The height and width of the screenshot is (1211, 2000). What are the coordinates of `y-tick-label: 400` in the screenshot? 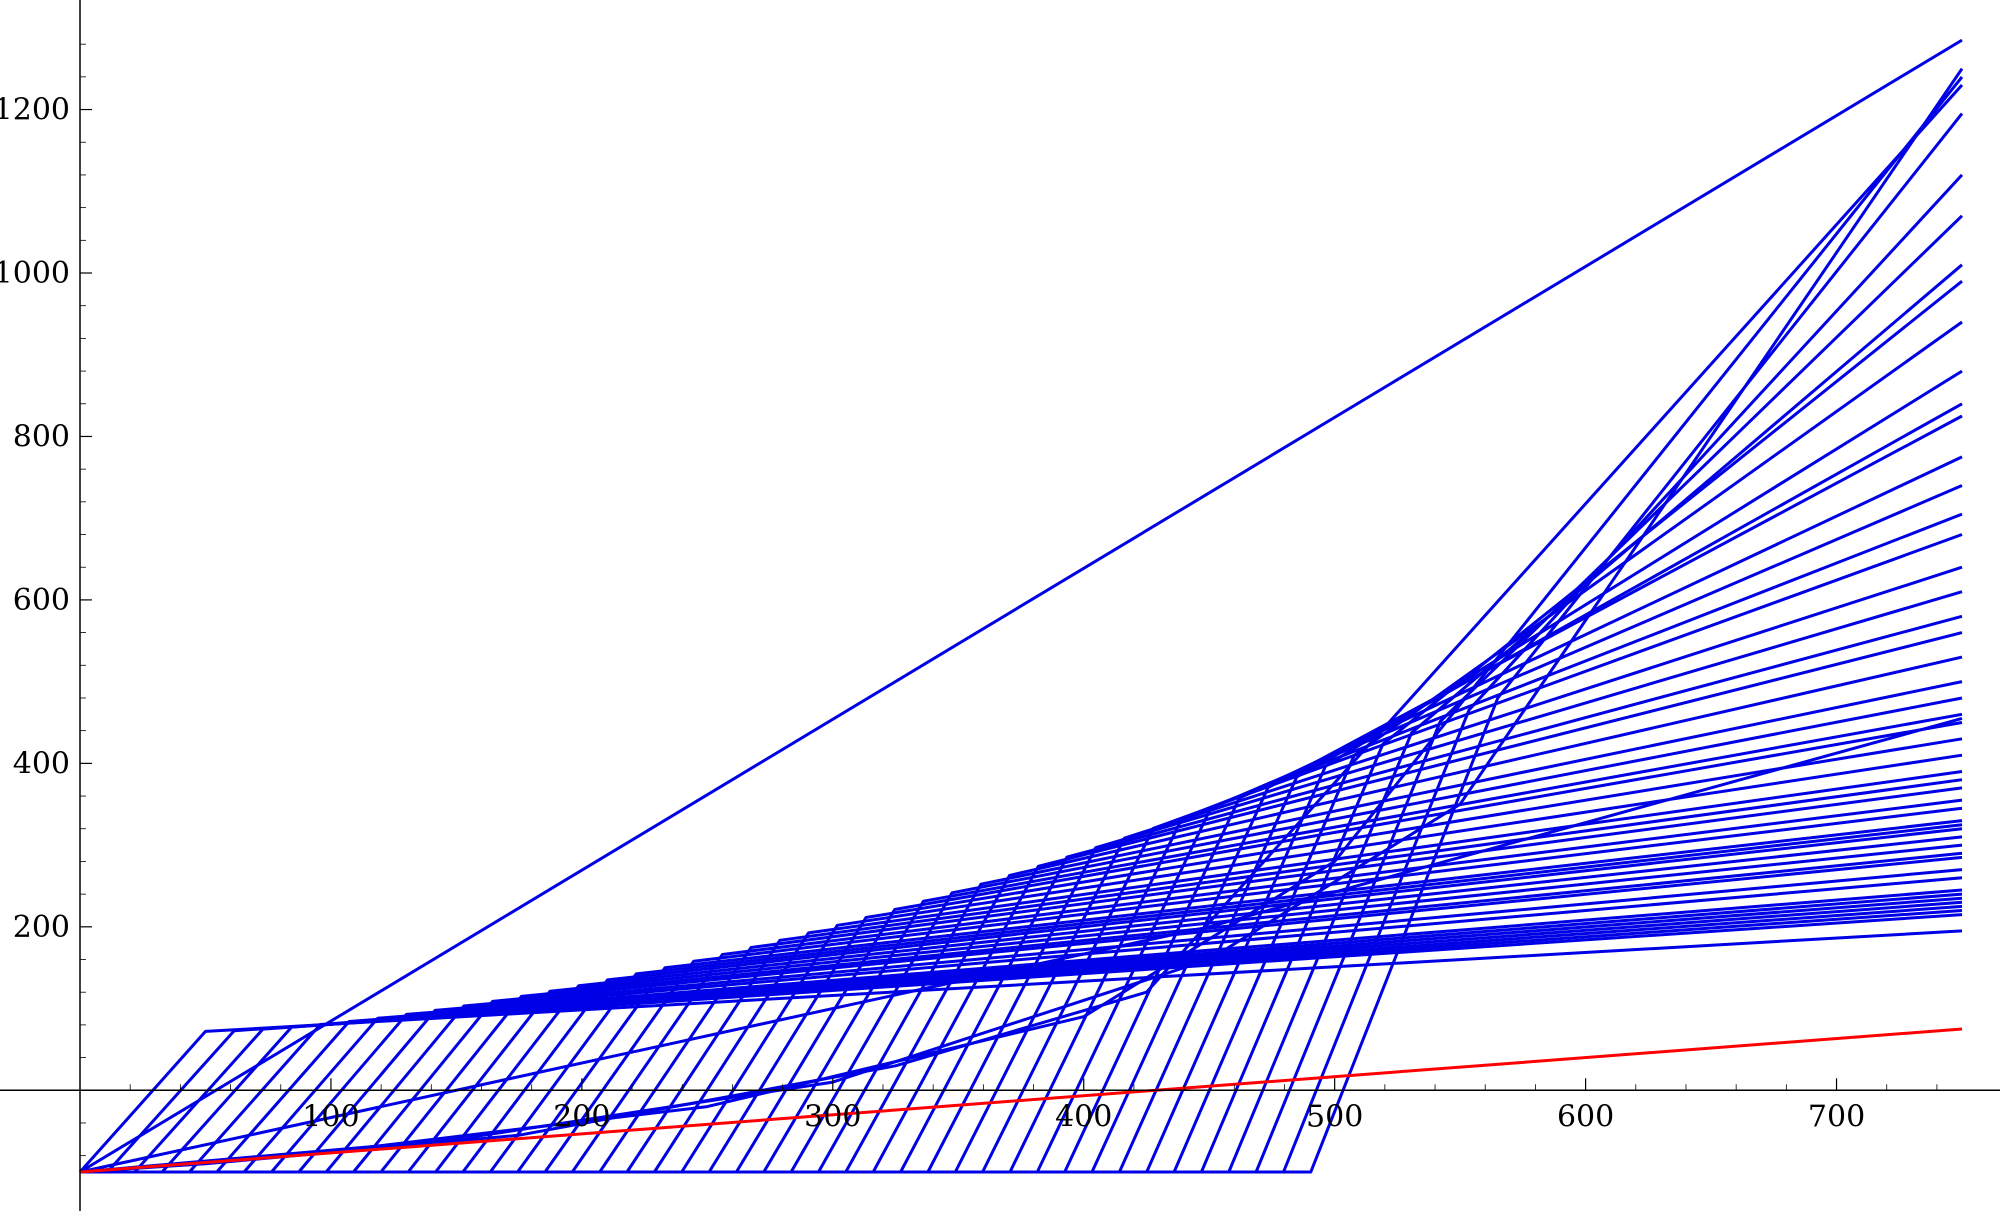 It's located at (41, 763).